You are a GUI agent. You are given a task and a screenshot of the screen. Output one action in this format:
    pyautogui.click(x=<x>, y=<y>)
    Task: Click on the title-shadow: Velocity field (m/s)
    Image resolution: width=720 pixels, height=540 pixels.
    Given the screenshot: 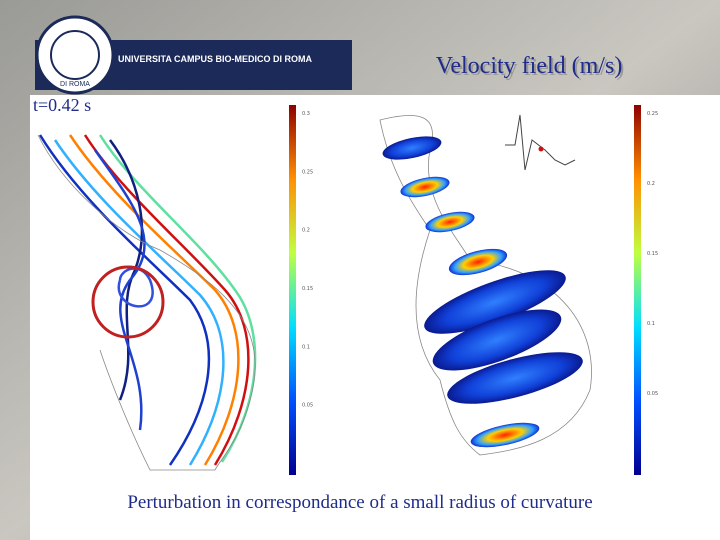 What is the action you would take?
    pyautogui.click(x=531, y=68)
    